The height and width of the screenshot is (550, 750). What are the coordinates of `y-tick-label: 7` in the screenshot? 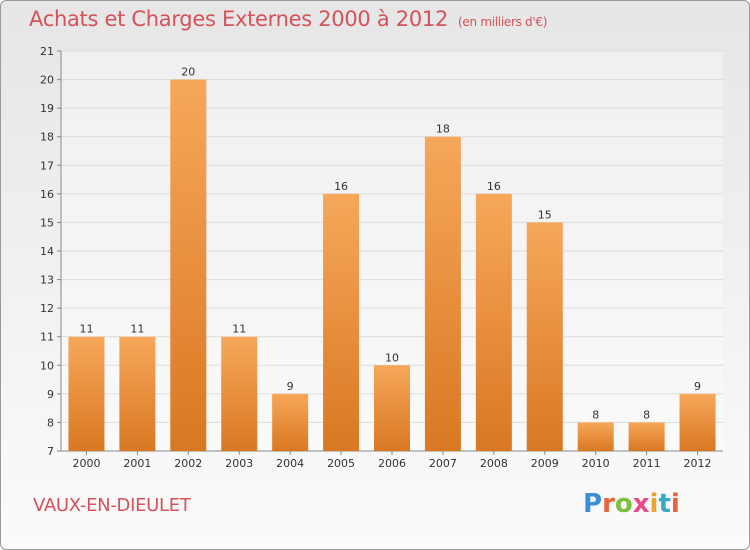 It's located at (50, 451).